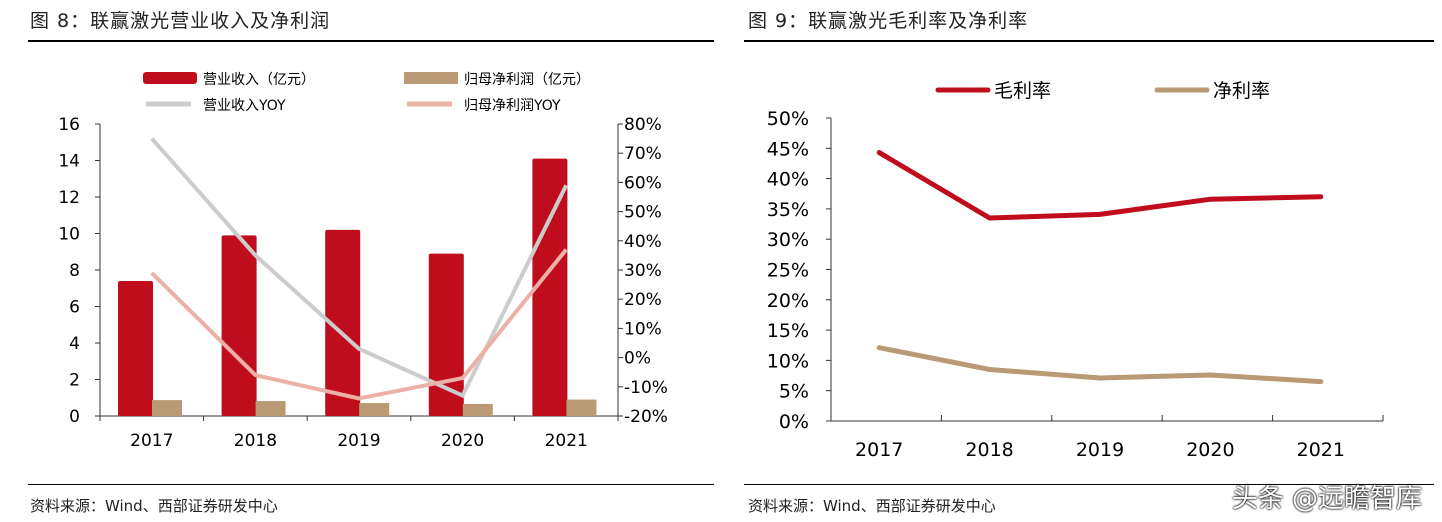  I want to click on y-tick-label: 20%, so click(788, 301).